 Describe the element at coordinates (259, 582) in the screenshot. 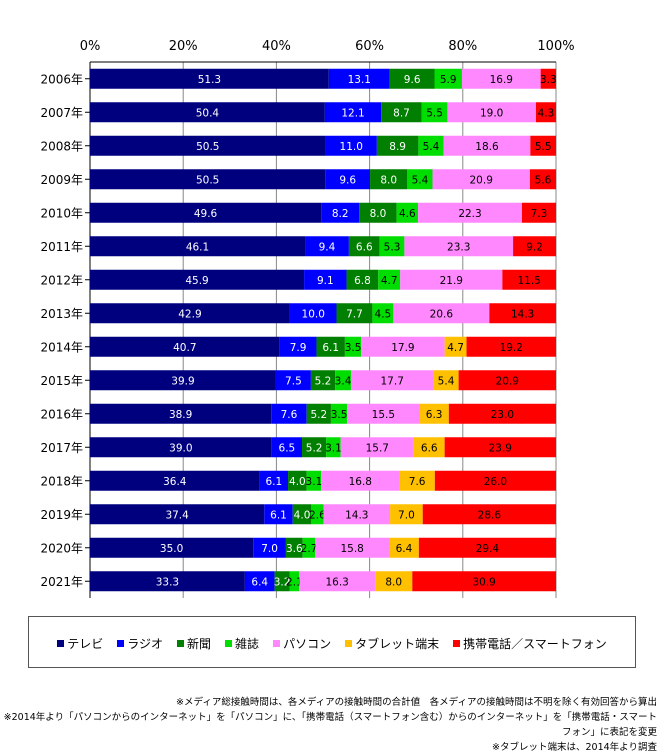

I see `data-label: 6.4` at that location.